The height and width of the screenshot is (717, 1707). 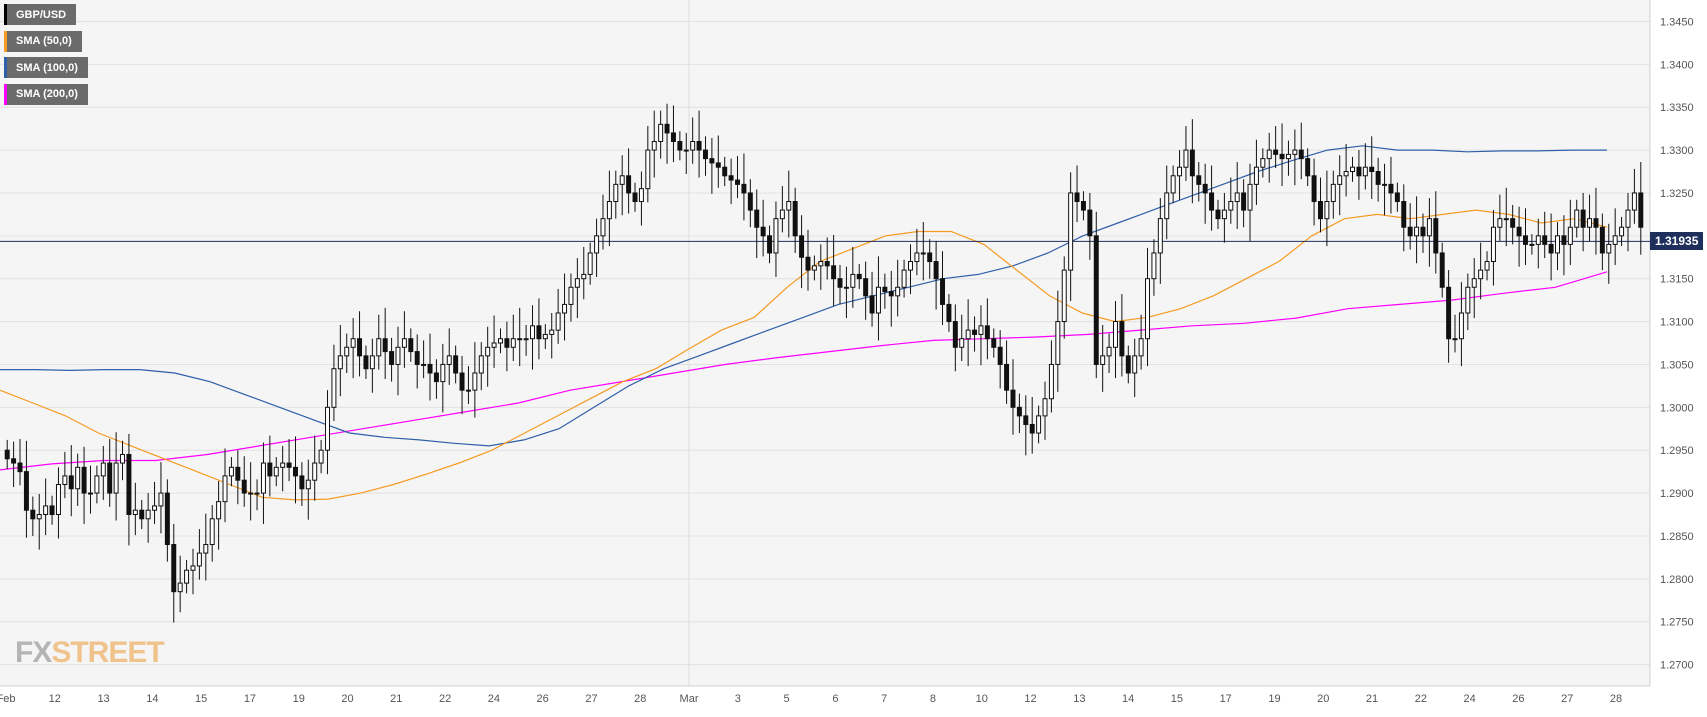 What do you see at coordinates (1677, 323) in the screenshot?
I see `y-tick-label: 1.3100` at bounding box center [1677, 323].